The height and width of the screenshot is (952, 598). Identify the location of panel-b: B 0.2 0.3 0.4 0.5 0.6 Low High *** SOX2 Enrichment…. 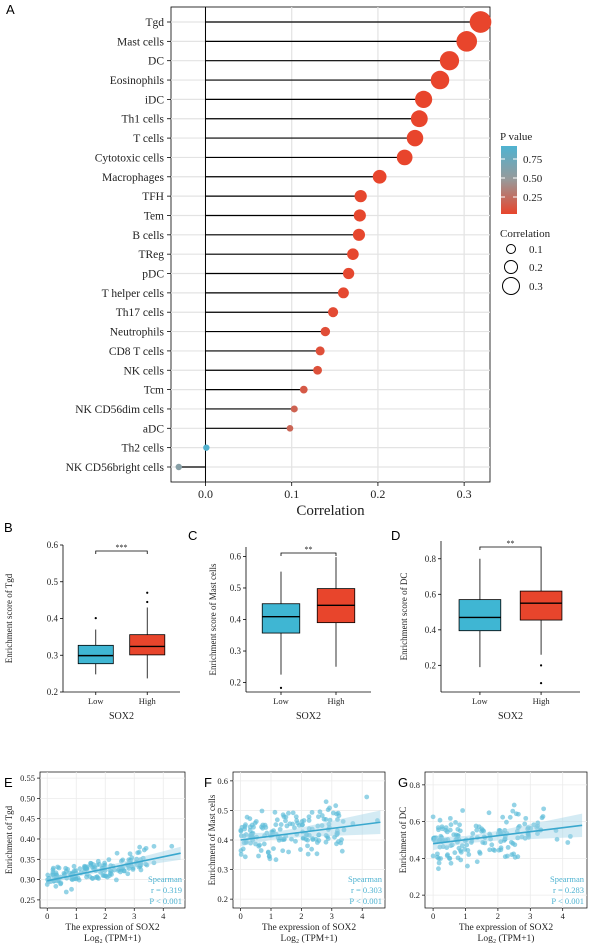
(92, 621).